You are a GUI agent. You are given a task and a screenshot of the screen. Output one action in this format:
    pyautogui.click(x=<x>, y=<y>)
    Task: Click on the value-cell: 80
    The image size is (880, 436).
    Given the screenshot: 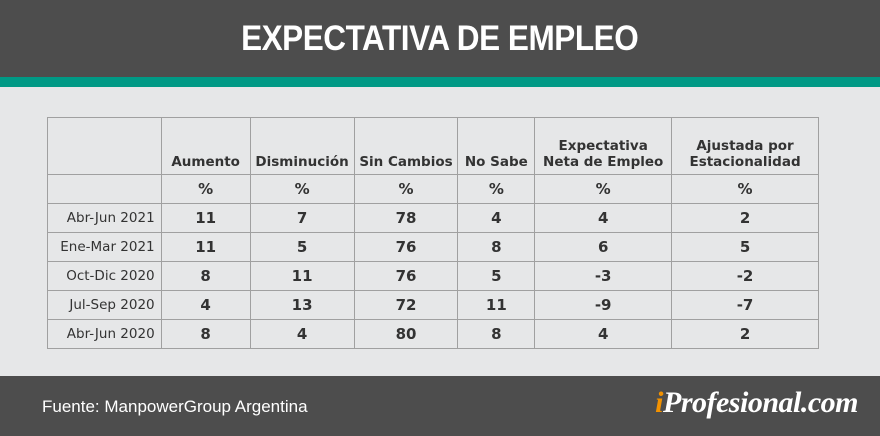 What is the action you would take?
    pyautogui.click(x=406, y=334)
    